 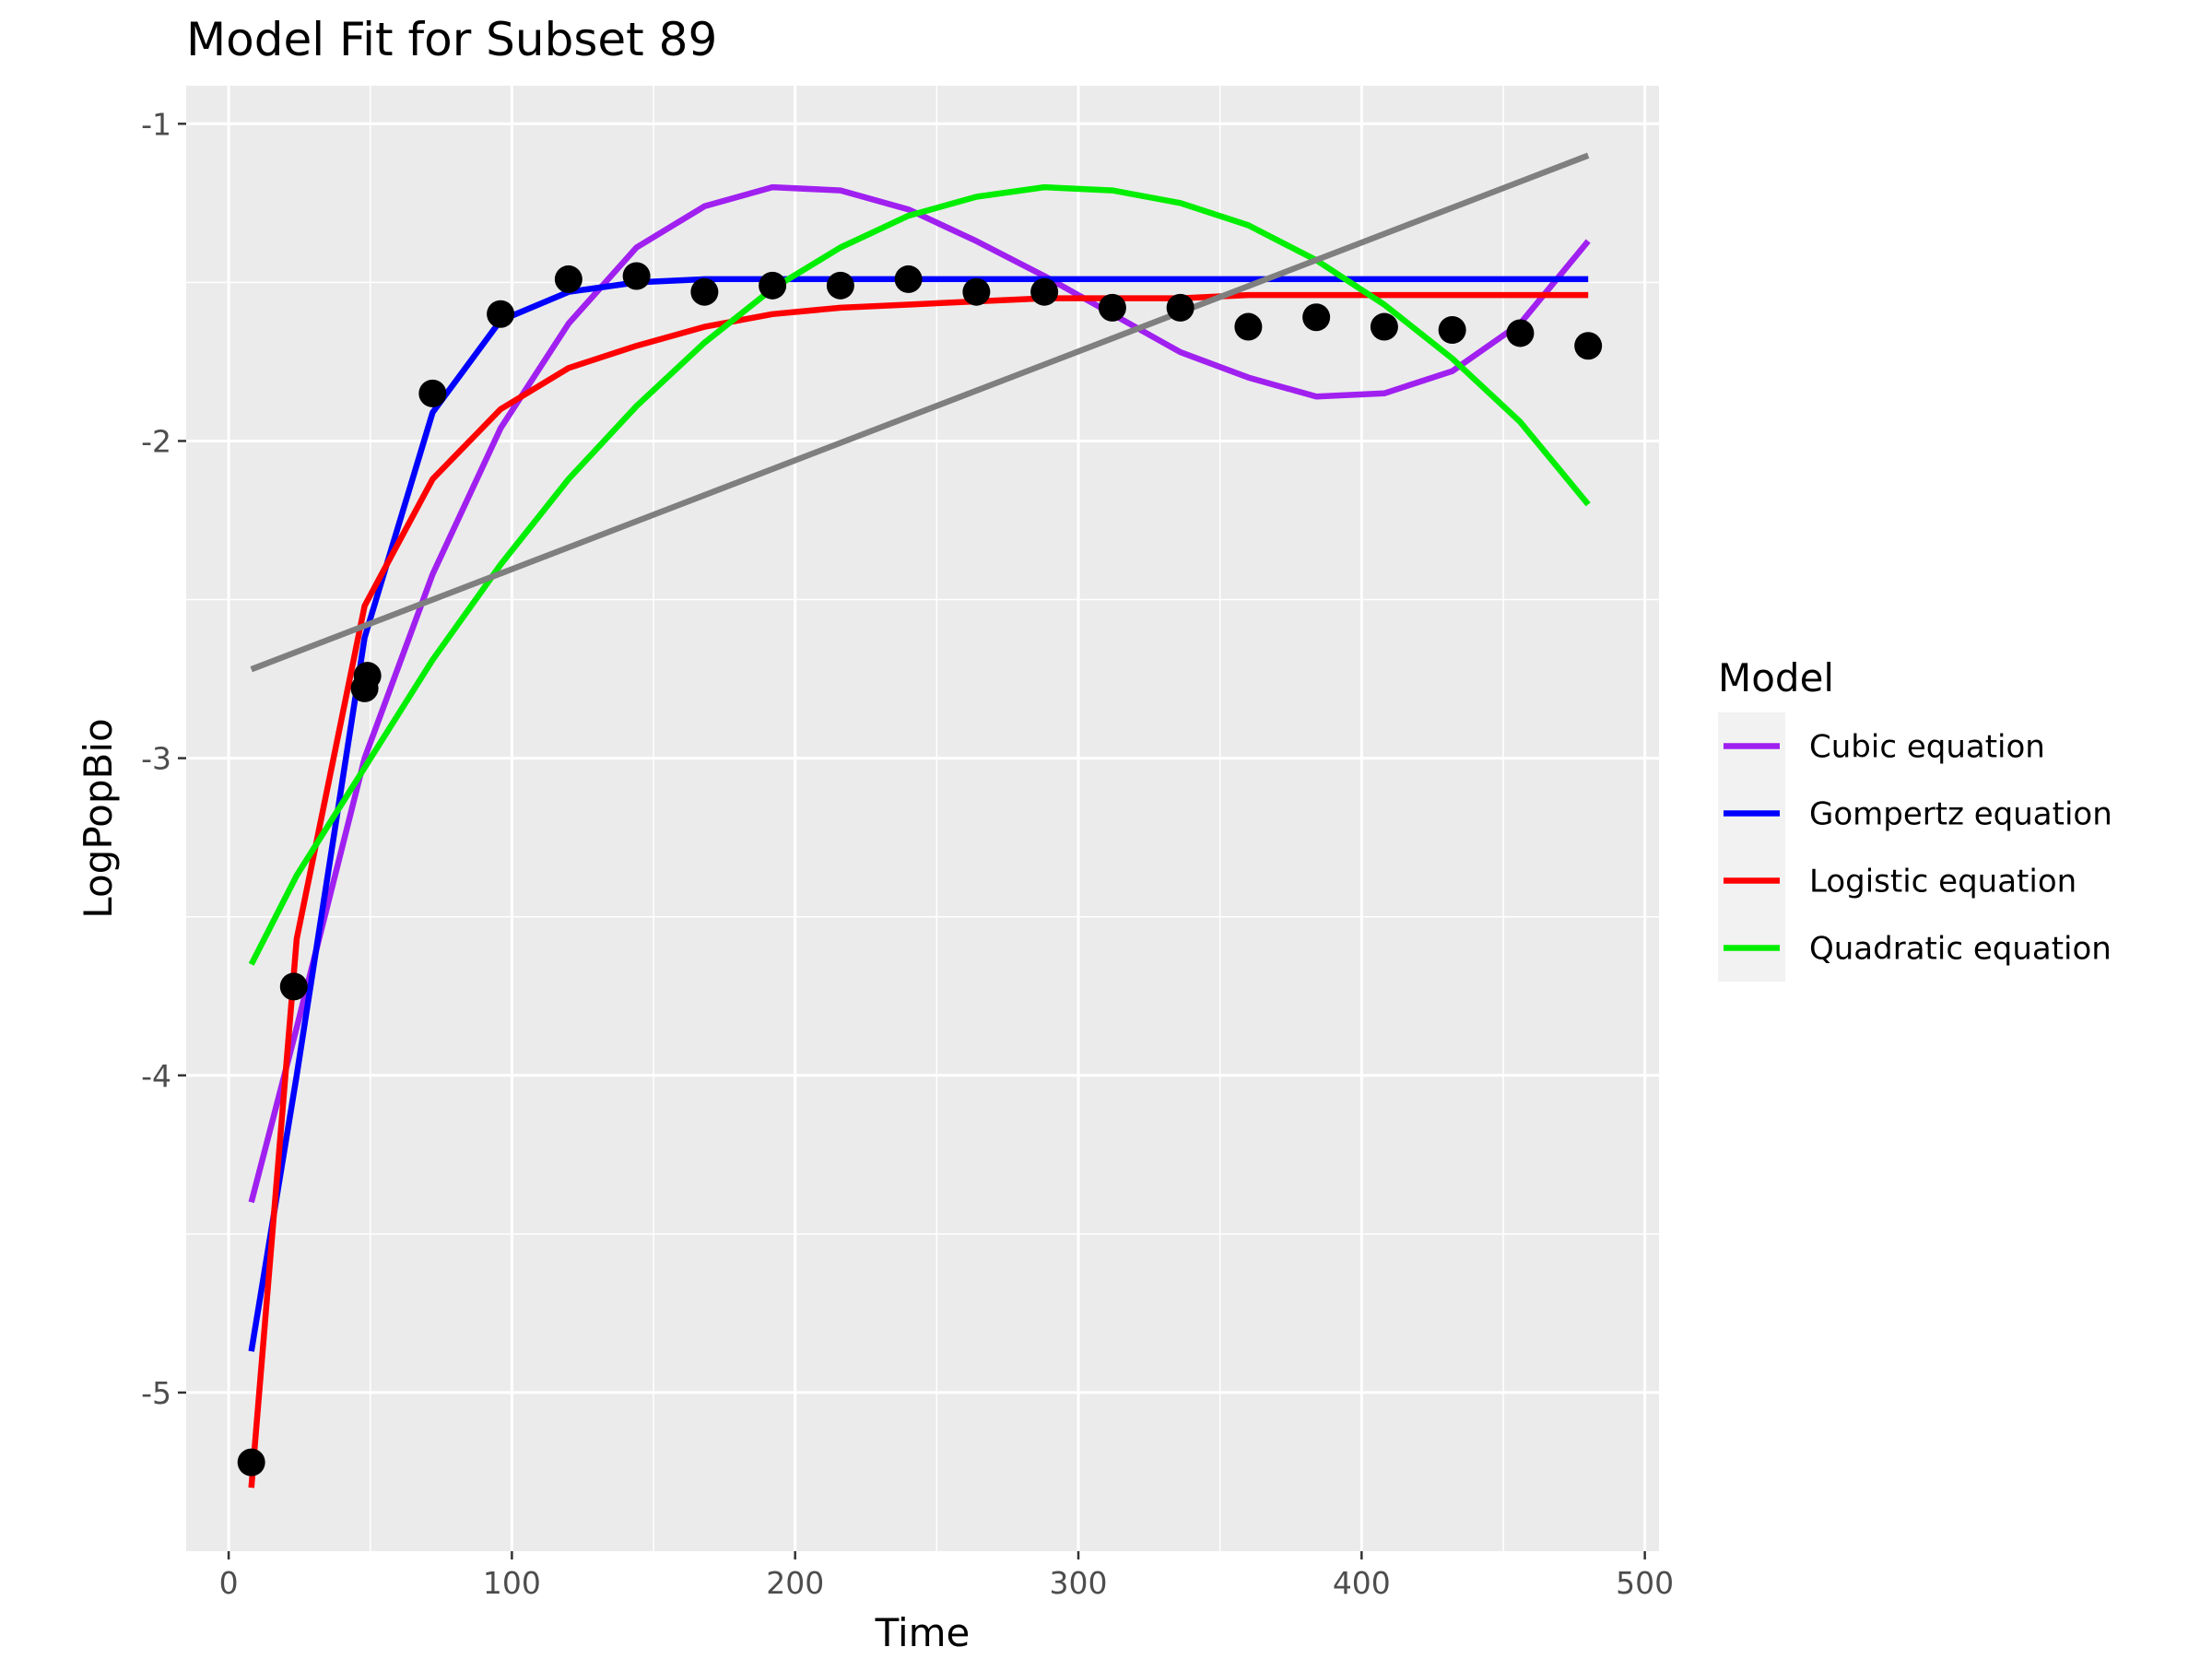 What do you see at coordinates (156, 124) in the screenshot?
I see `y-tick-label: -1` at bounding box center [156, 124].